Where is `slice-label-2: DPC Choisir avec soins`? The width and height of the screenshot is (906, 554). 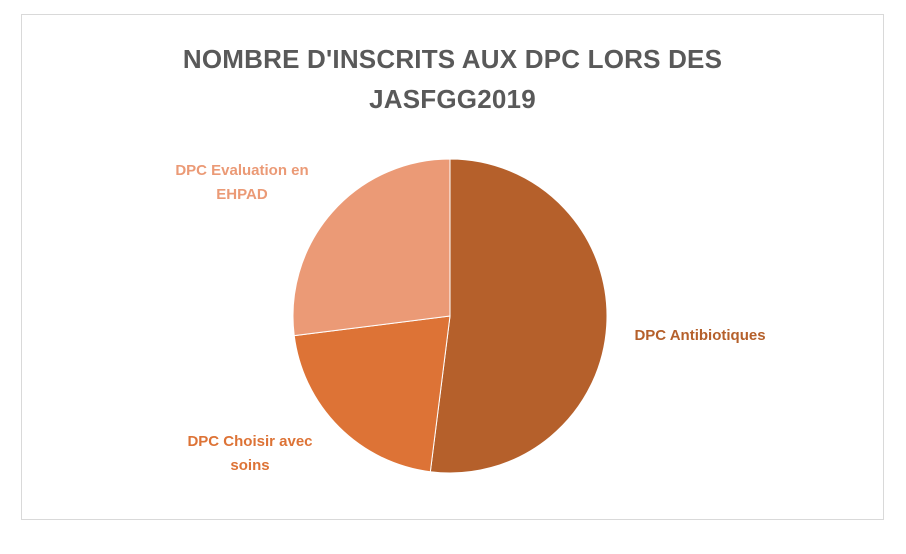 slice-label-2: DPC Choisir avec soins is located at coordinates (249, 453).